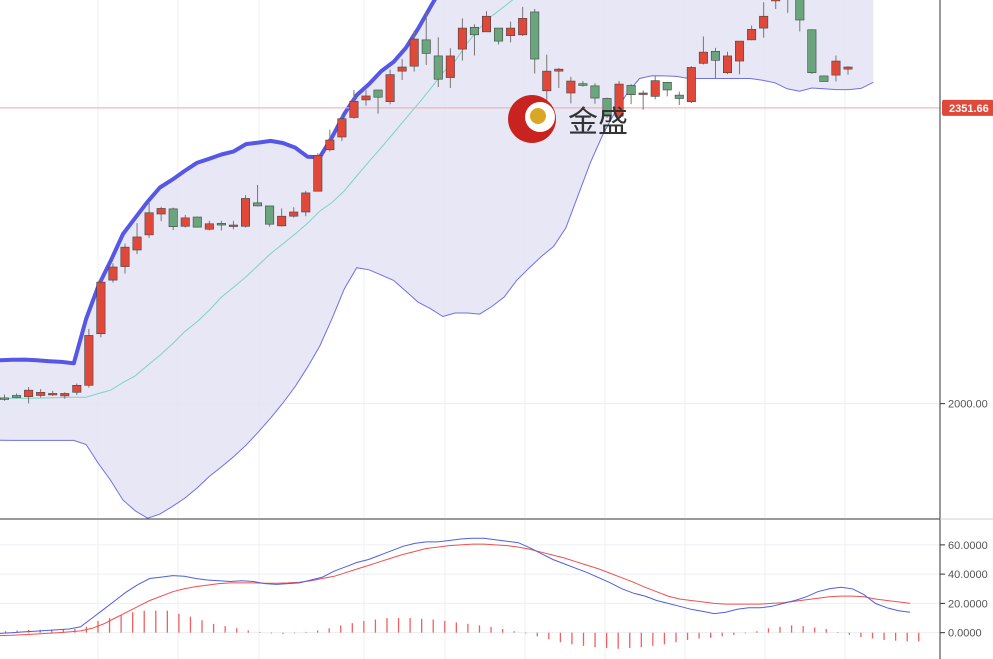 The height and width of the screenshot is (659, 993). Describe the element at coordinates (968, 405) in the screenshot. I see `price-tick-label: 2000.00` at that location.